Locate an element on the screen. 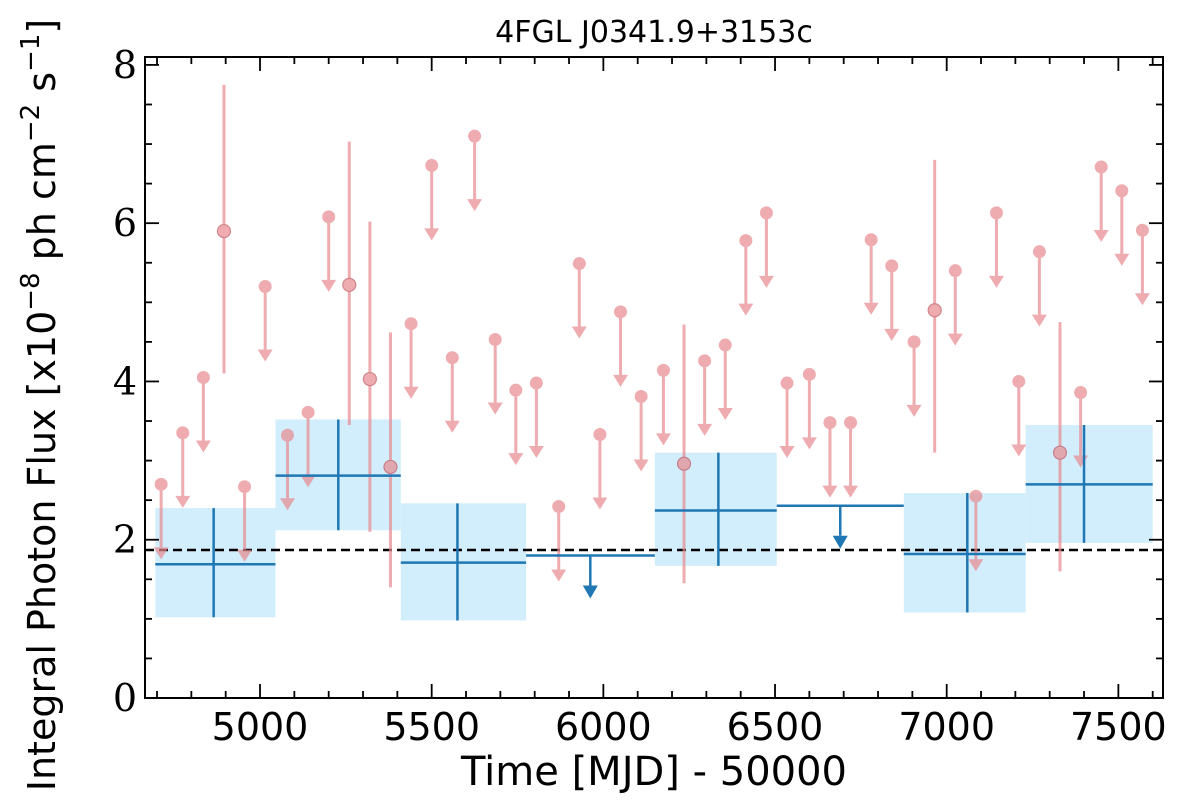 This screenshot has width=1200, height=800. x-tick-label: 7000 is located at coordinates (946, 727).